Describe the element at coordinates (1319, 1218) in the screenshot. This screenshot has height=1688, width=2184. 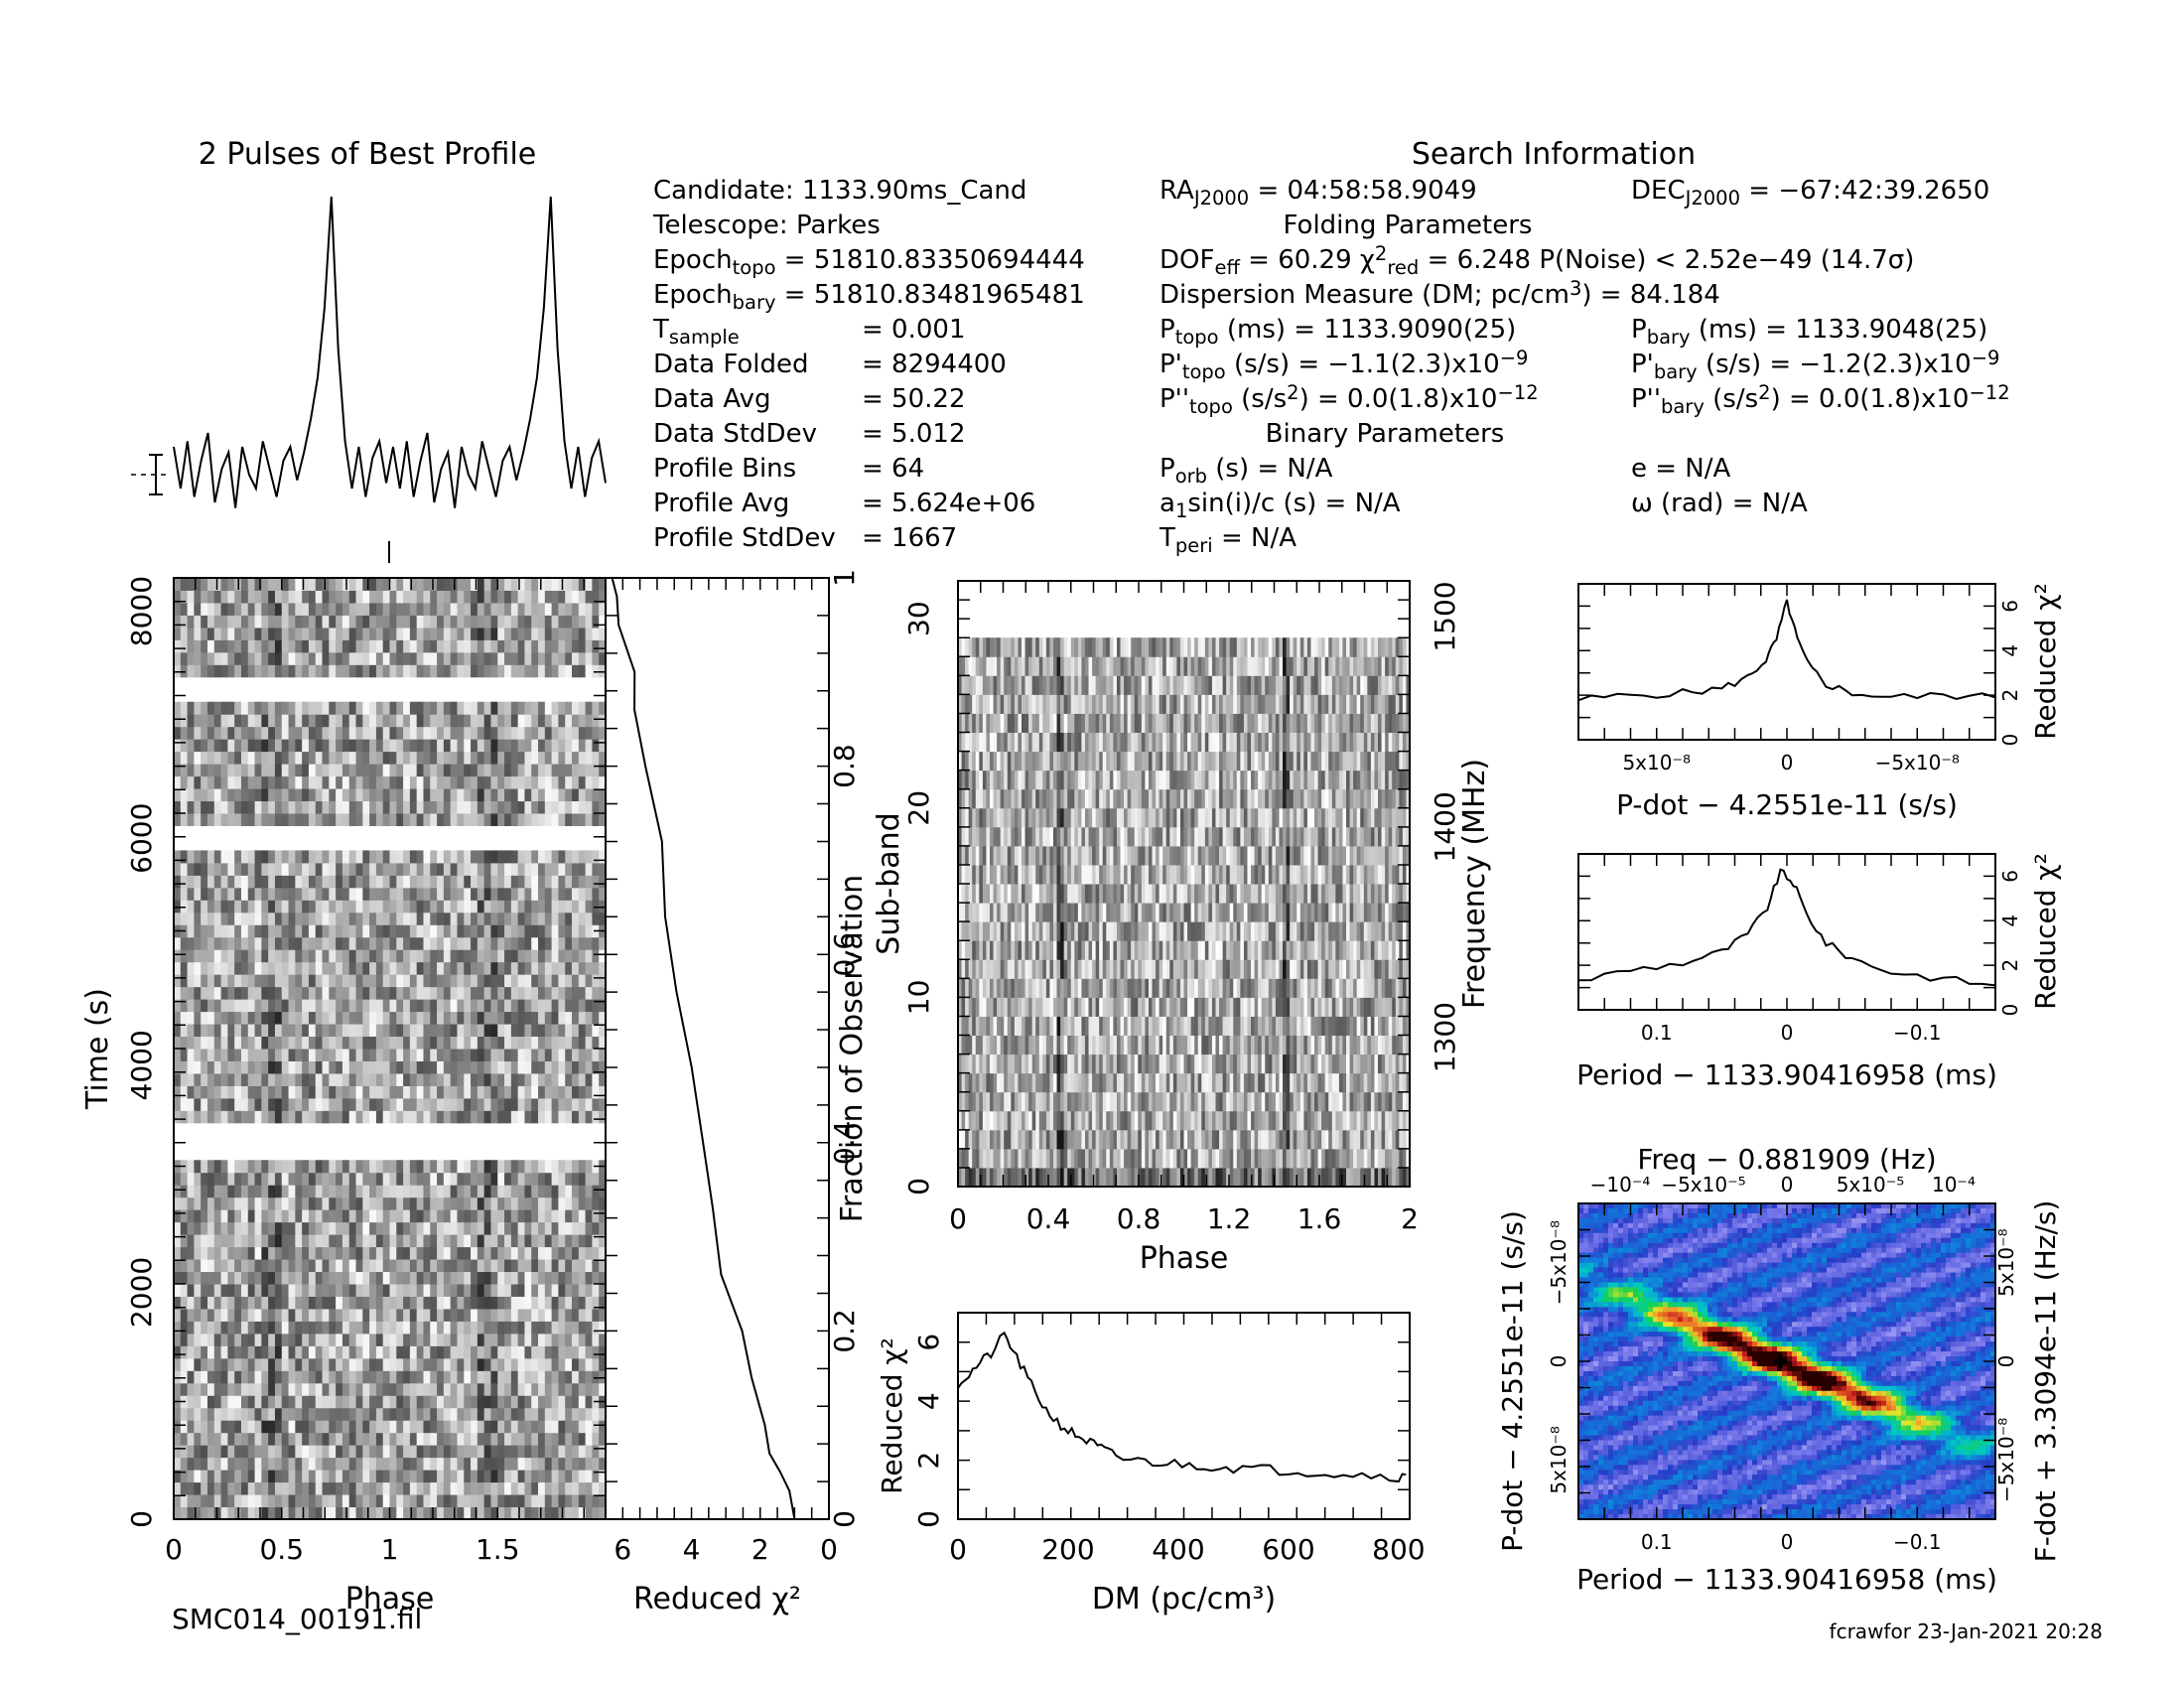
I see `x-tick-label: 1.6` at that location.